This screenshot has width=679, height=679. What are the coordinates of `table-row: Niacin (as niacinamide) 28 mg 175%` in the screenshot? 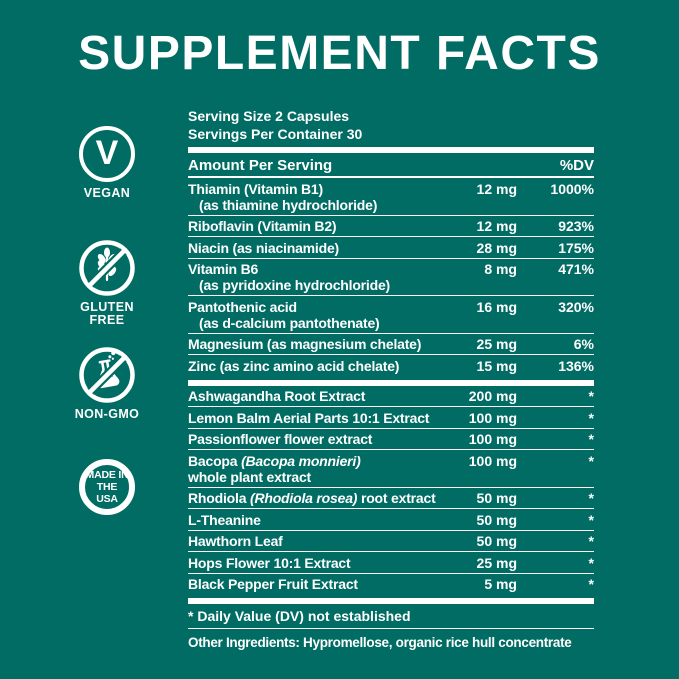 It's located at (391, 248).